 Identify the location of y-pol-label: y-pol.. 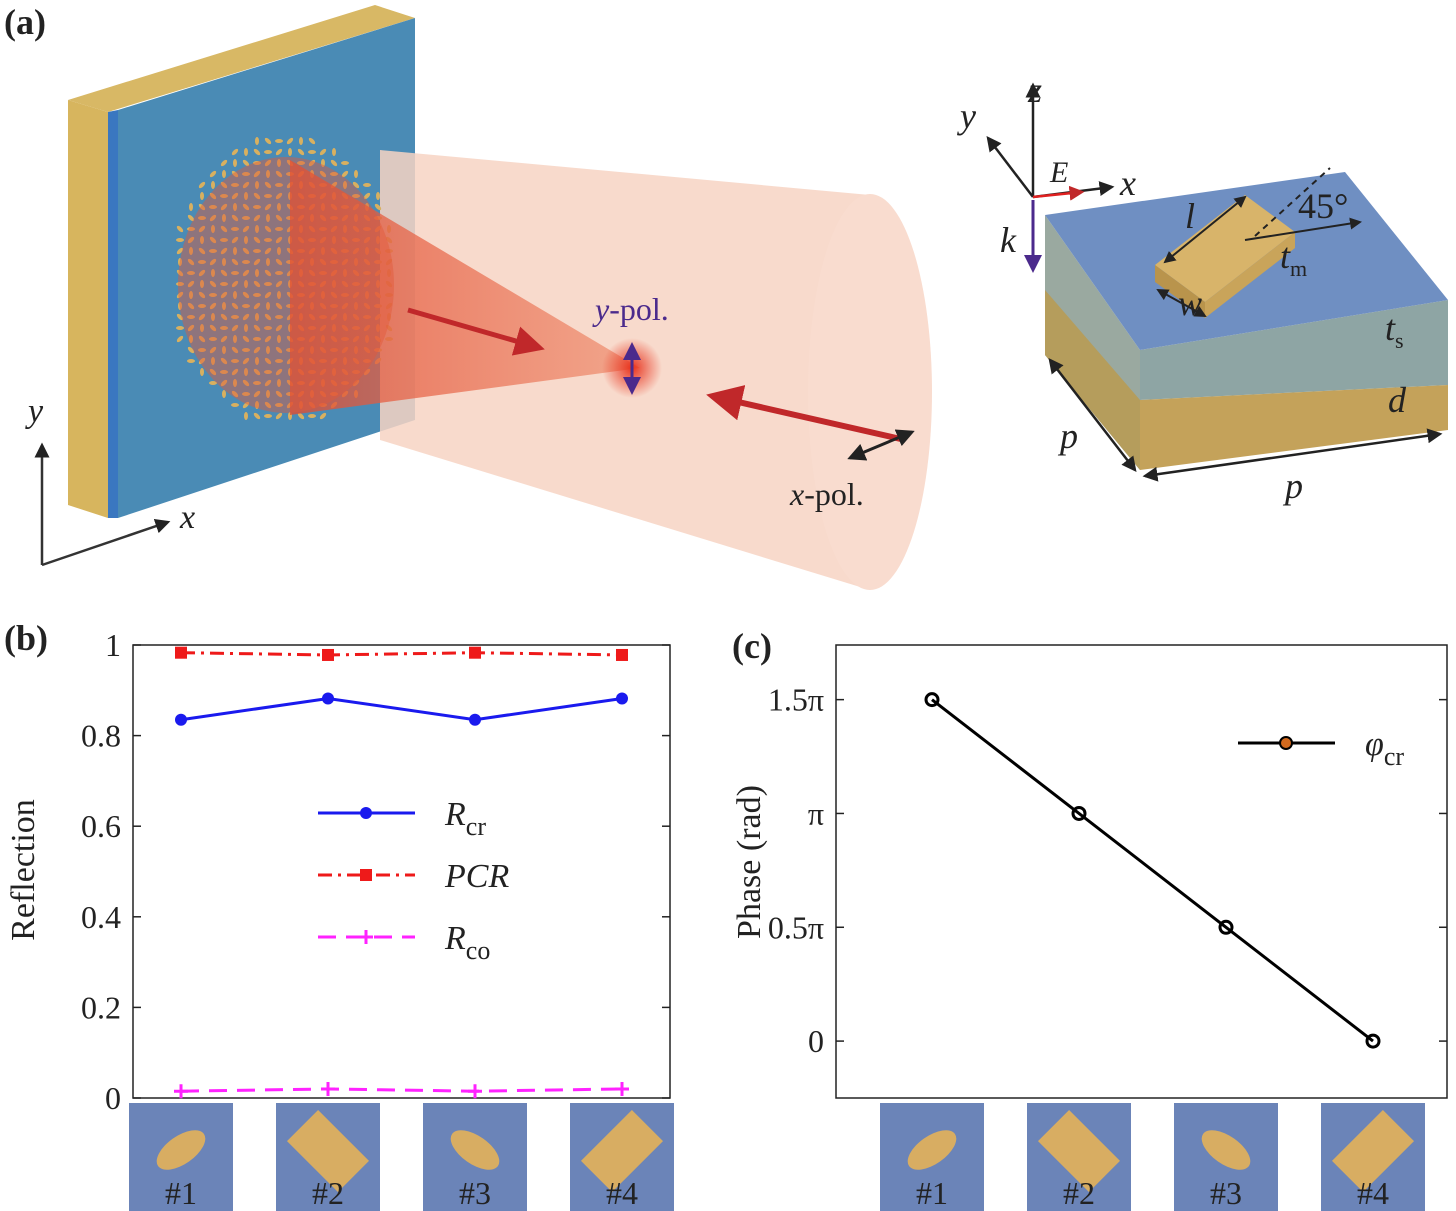
(630, 309).